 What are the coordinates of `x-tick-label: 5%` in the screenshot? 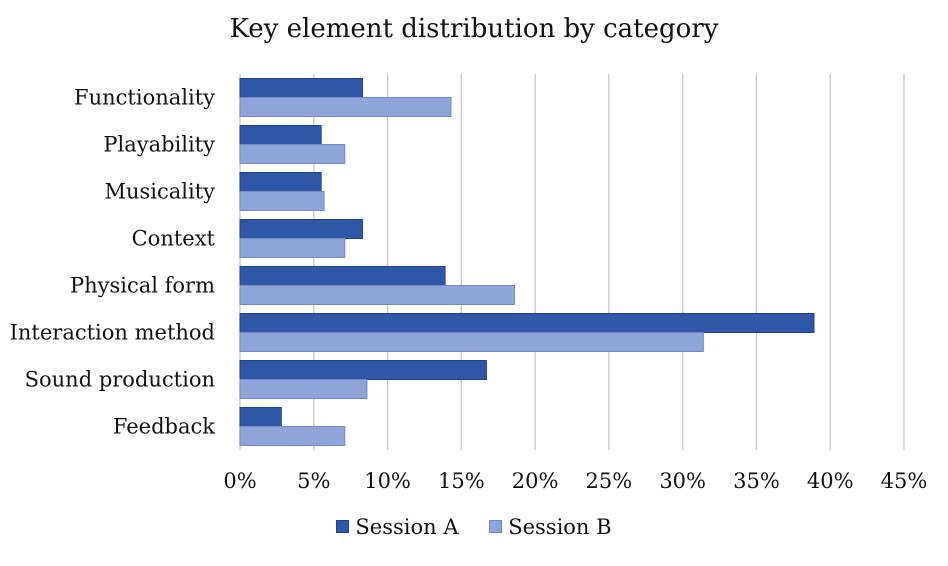 It's located at (313, 481).